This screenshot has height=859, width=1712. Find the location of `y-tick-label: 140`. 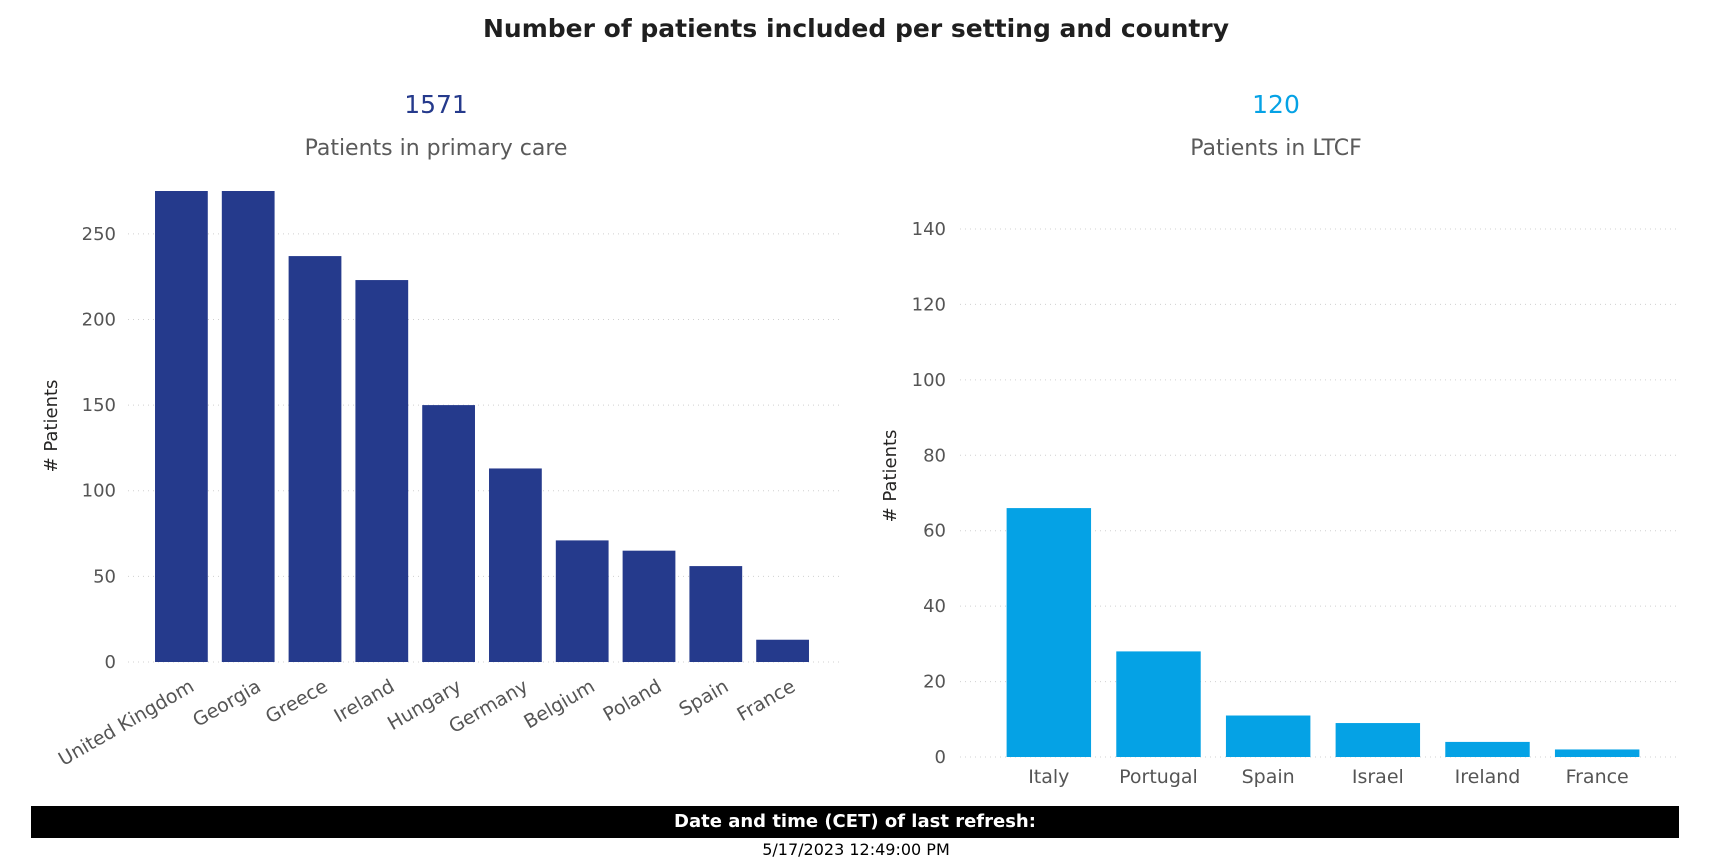

y-tick-label: 140 is located at coordinates (929, 229).